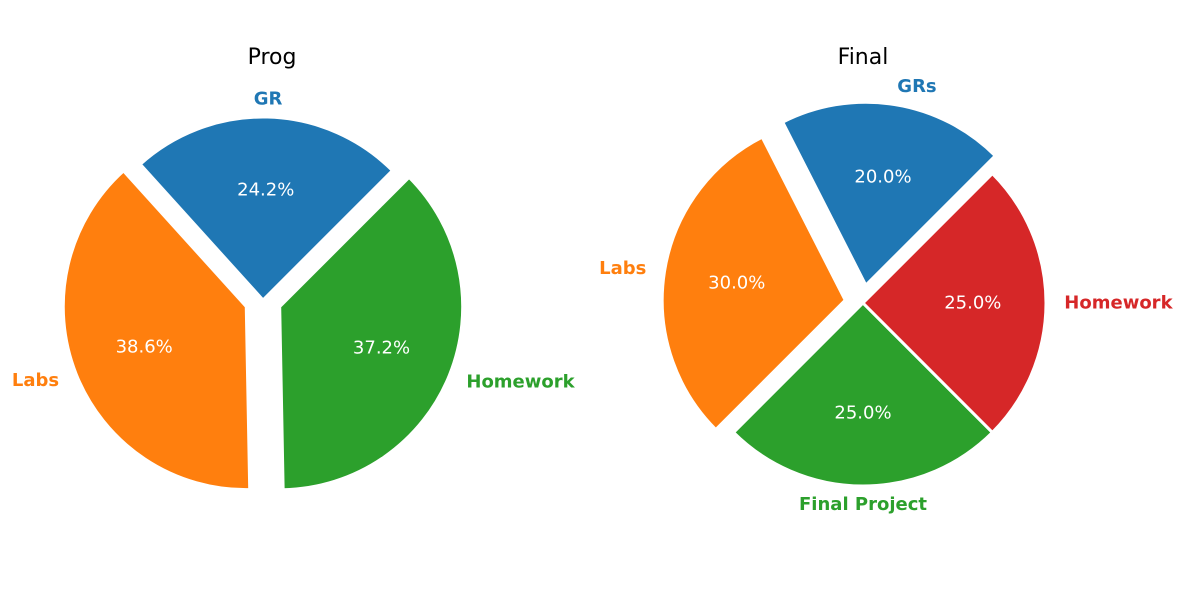 The width and height of the screenshot is (1200, 600). What do you see at coordinates (889, 193) in the screenshot?
I see `pie-slice-grs` at bounding box center [889, 193].